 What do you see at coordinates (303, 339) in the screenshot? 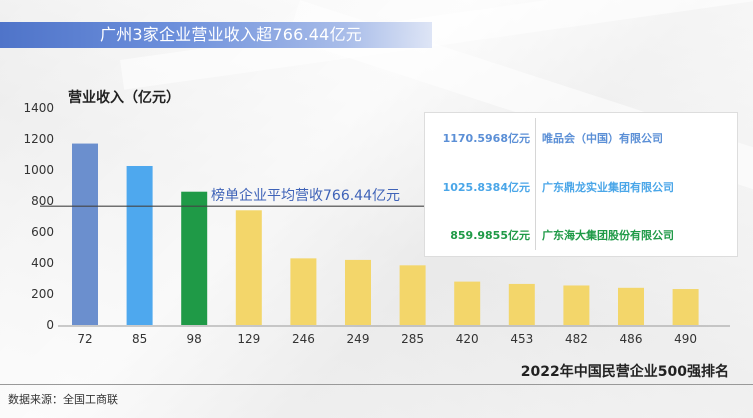
I see `x-tick-label: 246` at bounding box center [303, 339].